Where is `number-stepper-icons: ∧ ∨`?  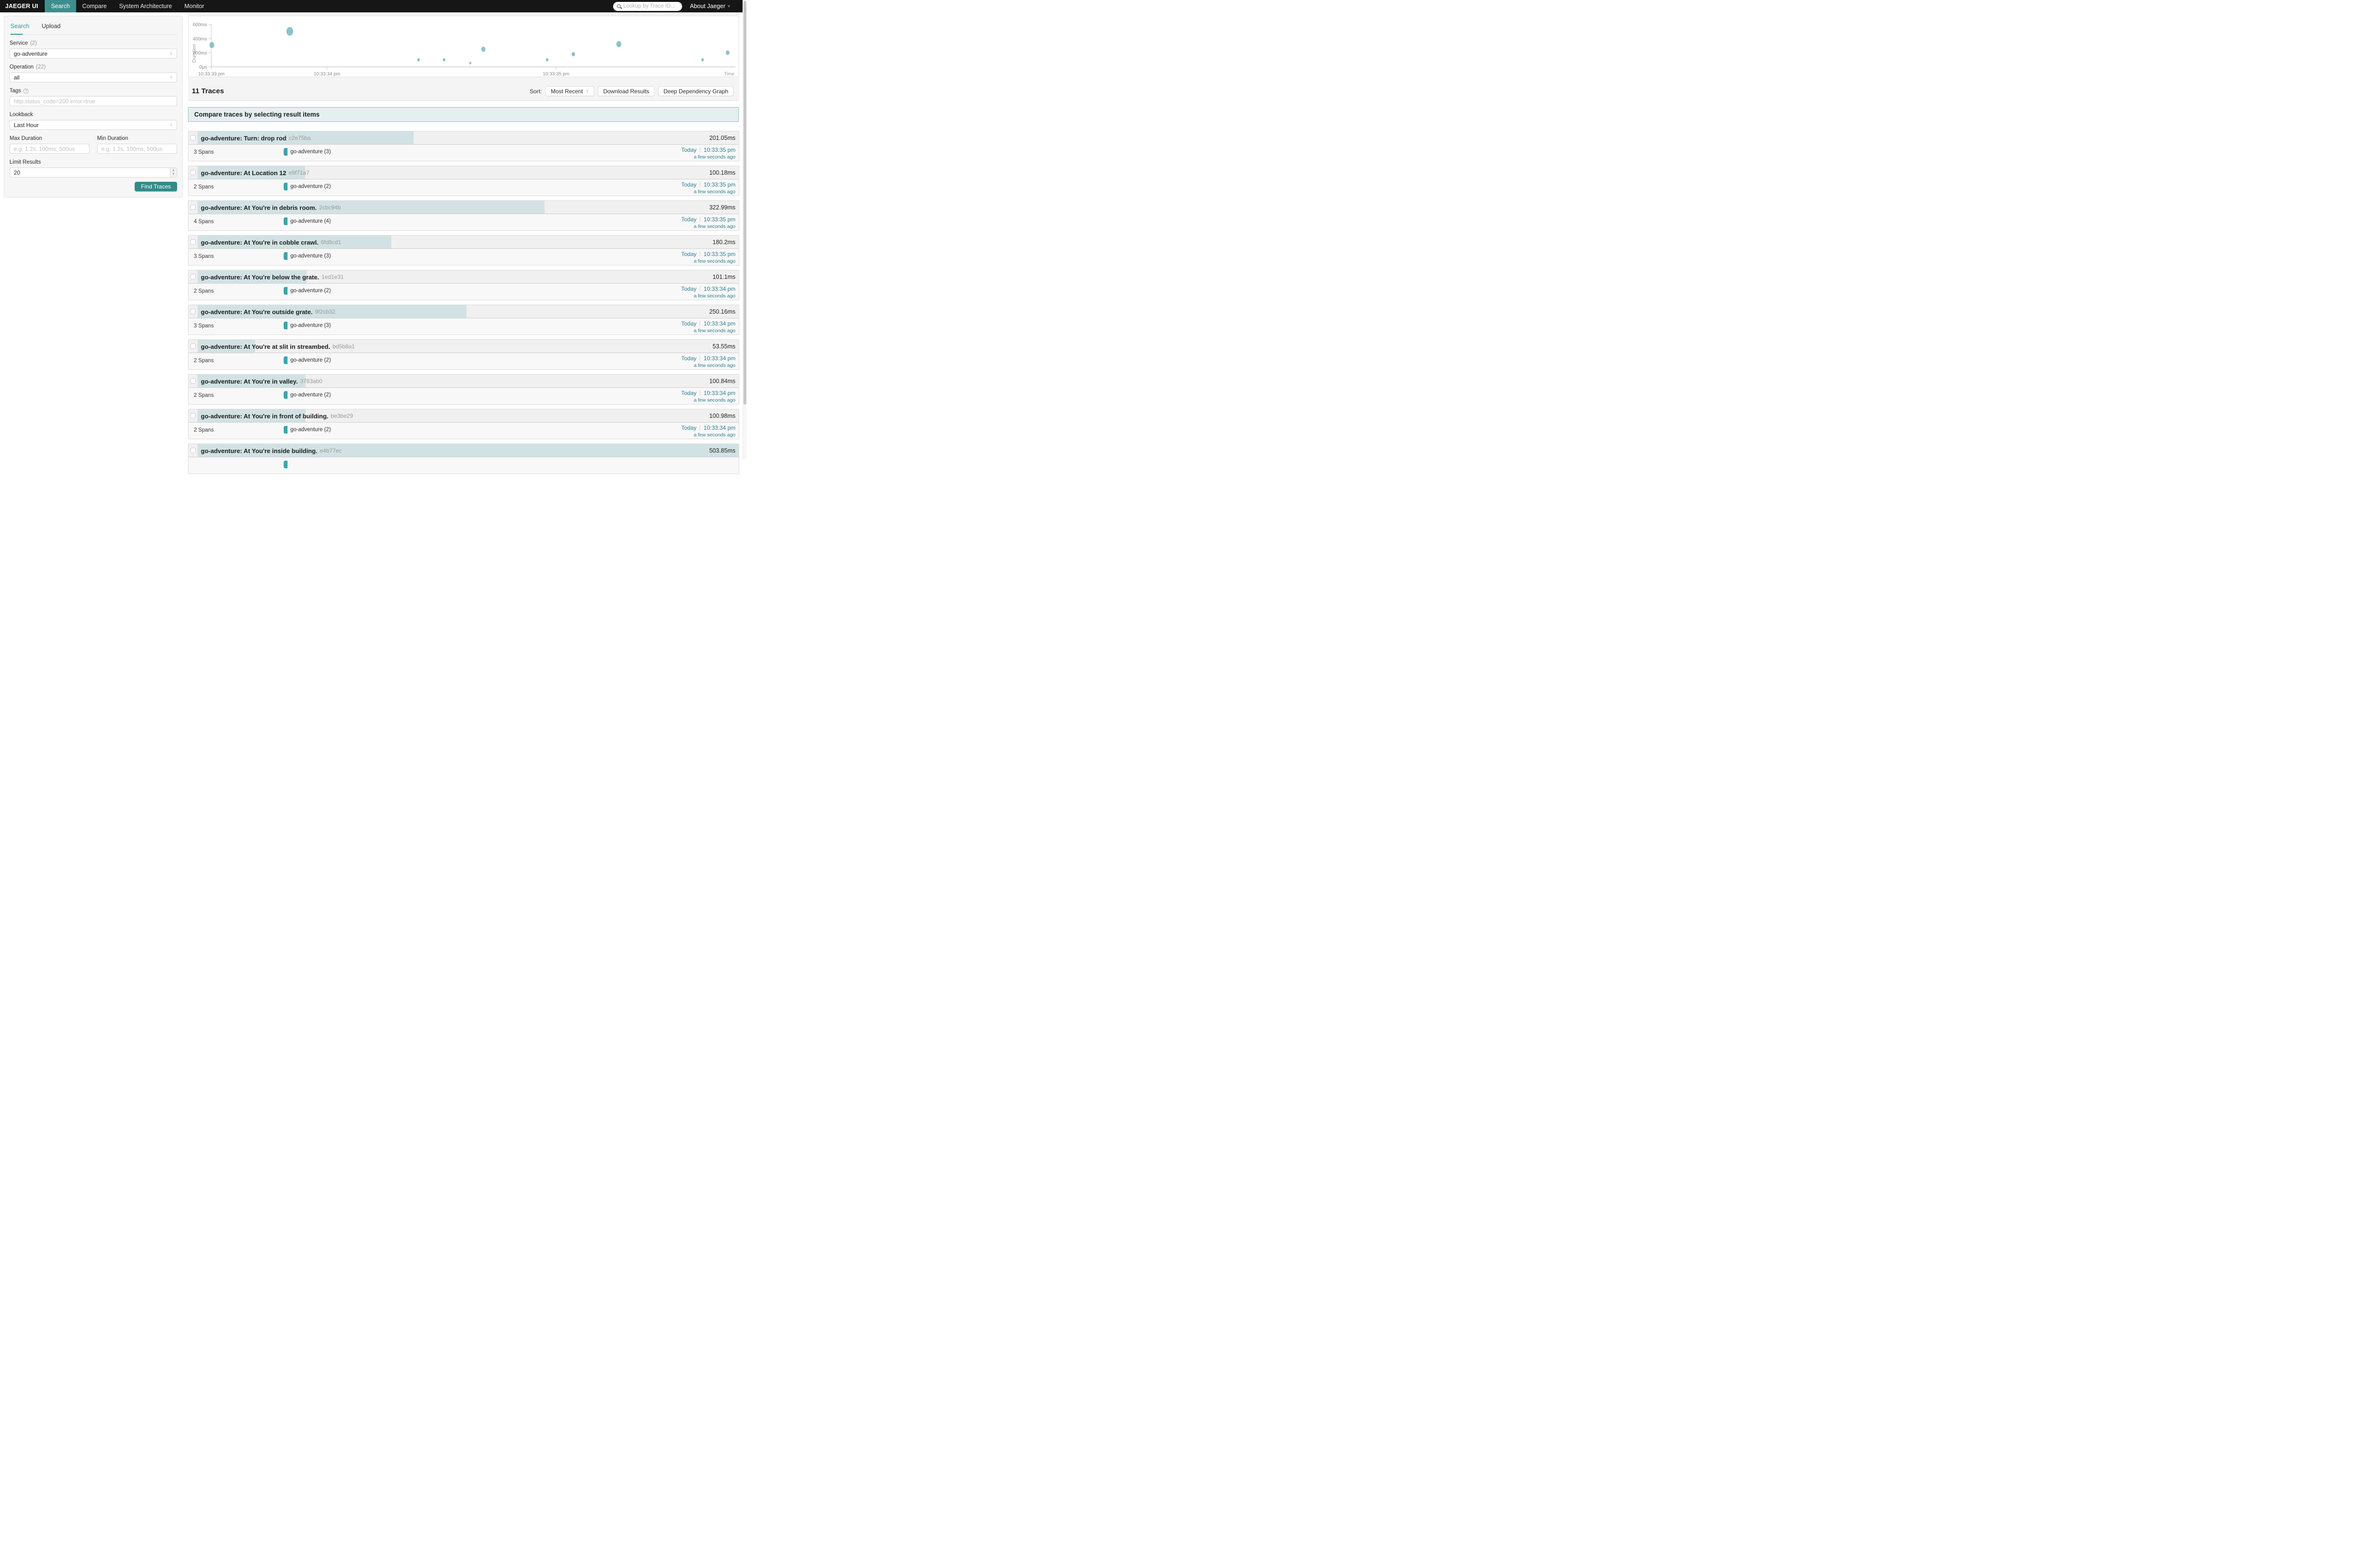
number-stepper-icons: ∧ ∨ is located at coordinates (173, 172).